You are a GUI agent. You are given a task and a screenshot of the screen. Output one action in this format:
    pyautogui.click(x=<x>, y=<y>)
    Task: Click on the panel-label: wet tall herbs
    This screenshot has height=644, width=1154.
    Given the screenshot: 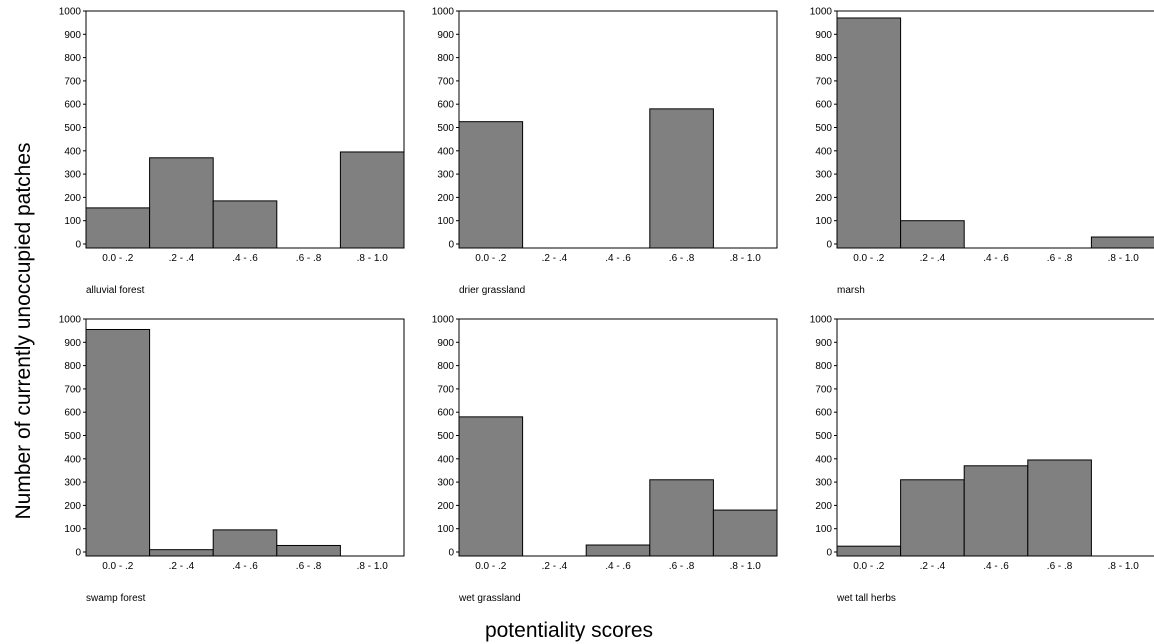 What is the action you would take?
    pyautogui.click(x=866, y=598)
    